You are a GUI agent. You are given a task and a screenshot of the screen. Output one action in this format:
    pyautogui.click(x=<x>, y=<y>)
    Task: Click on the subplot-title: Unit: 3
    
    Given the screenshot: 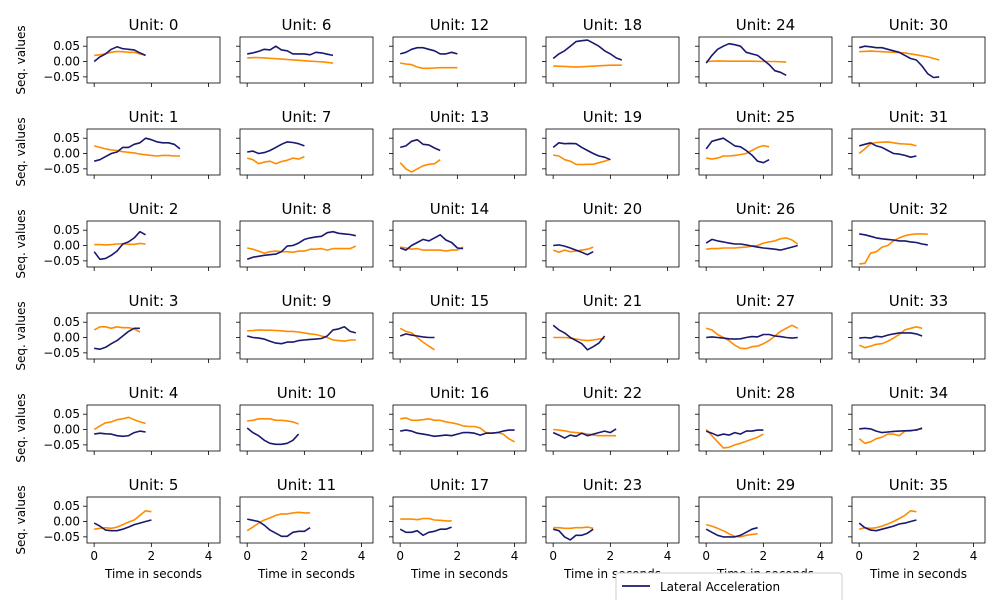 What is the action you would take?
    pyautogui.click(x=154, y=301)
    